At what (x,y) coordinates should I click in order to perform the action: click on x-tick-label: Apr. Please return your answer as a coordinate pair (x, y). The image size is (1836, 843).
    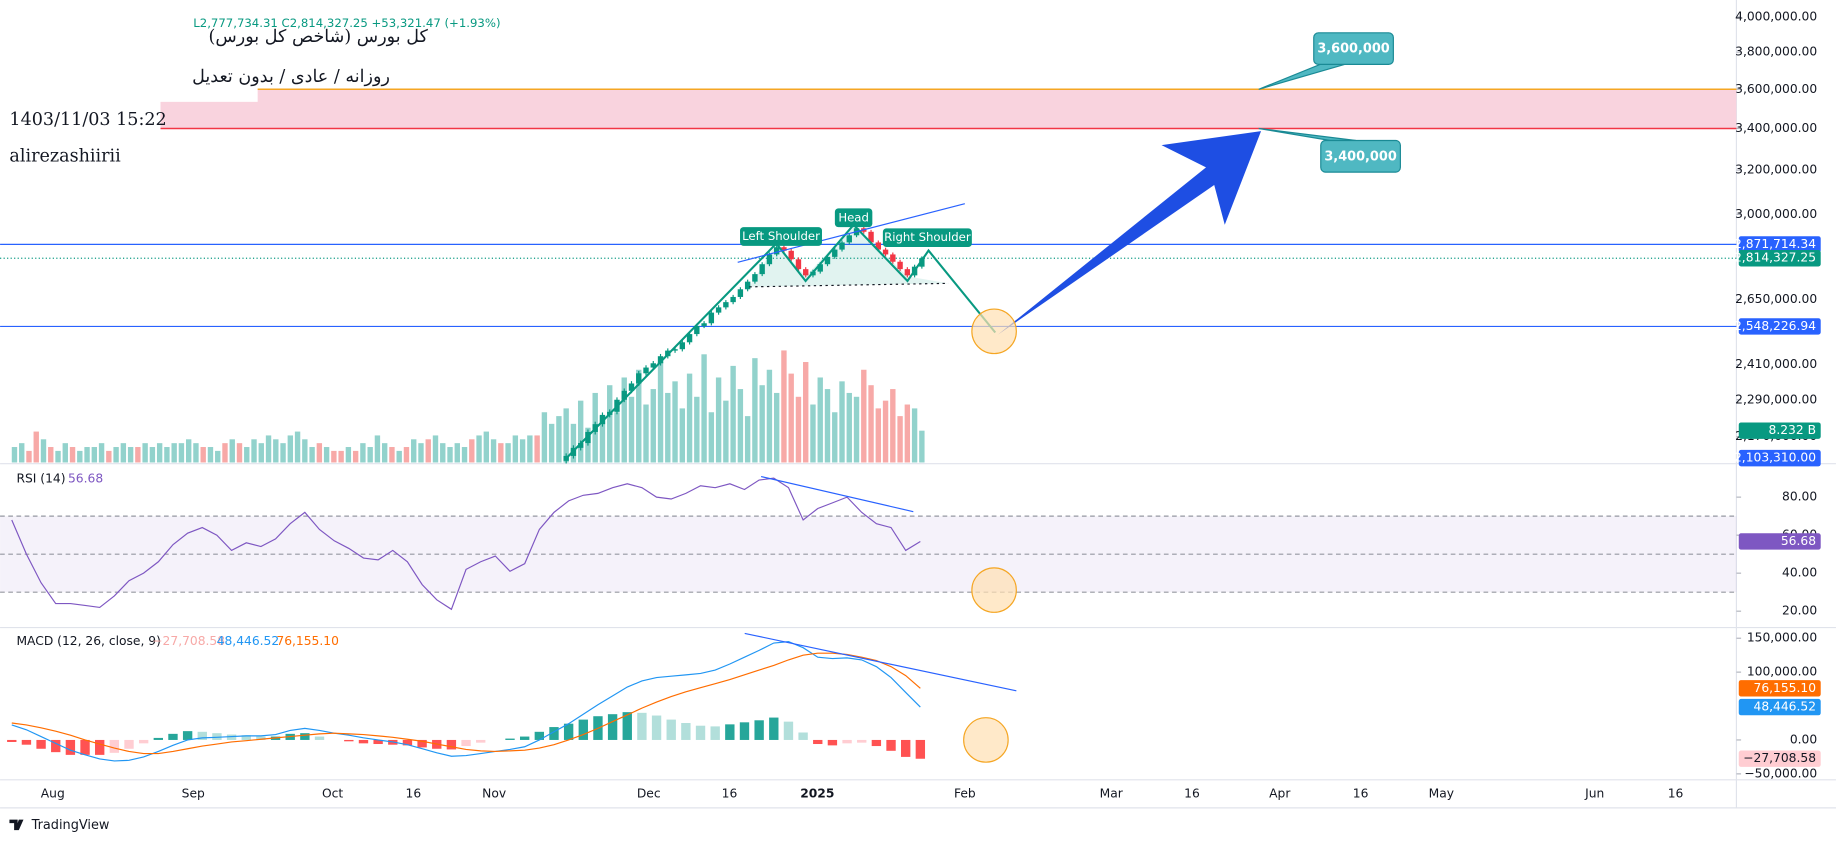
    Looking at the image, I should click on (1280, 793).